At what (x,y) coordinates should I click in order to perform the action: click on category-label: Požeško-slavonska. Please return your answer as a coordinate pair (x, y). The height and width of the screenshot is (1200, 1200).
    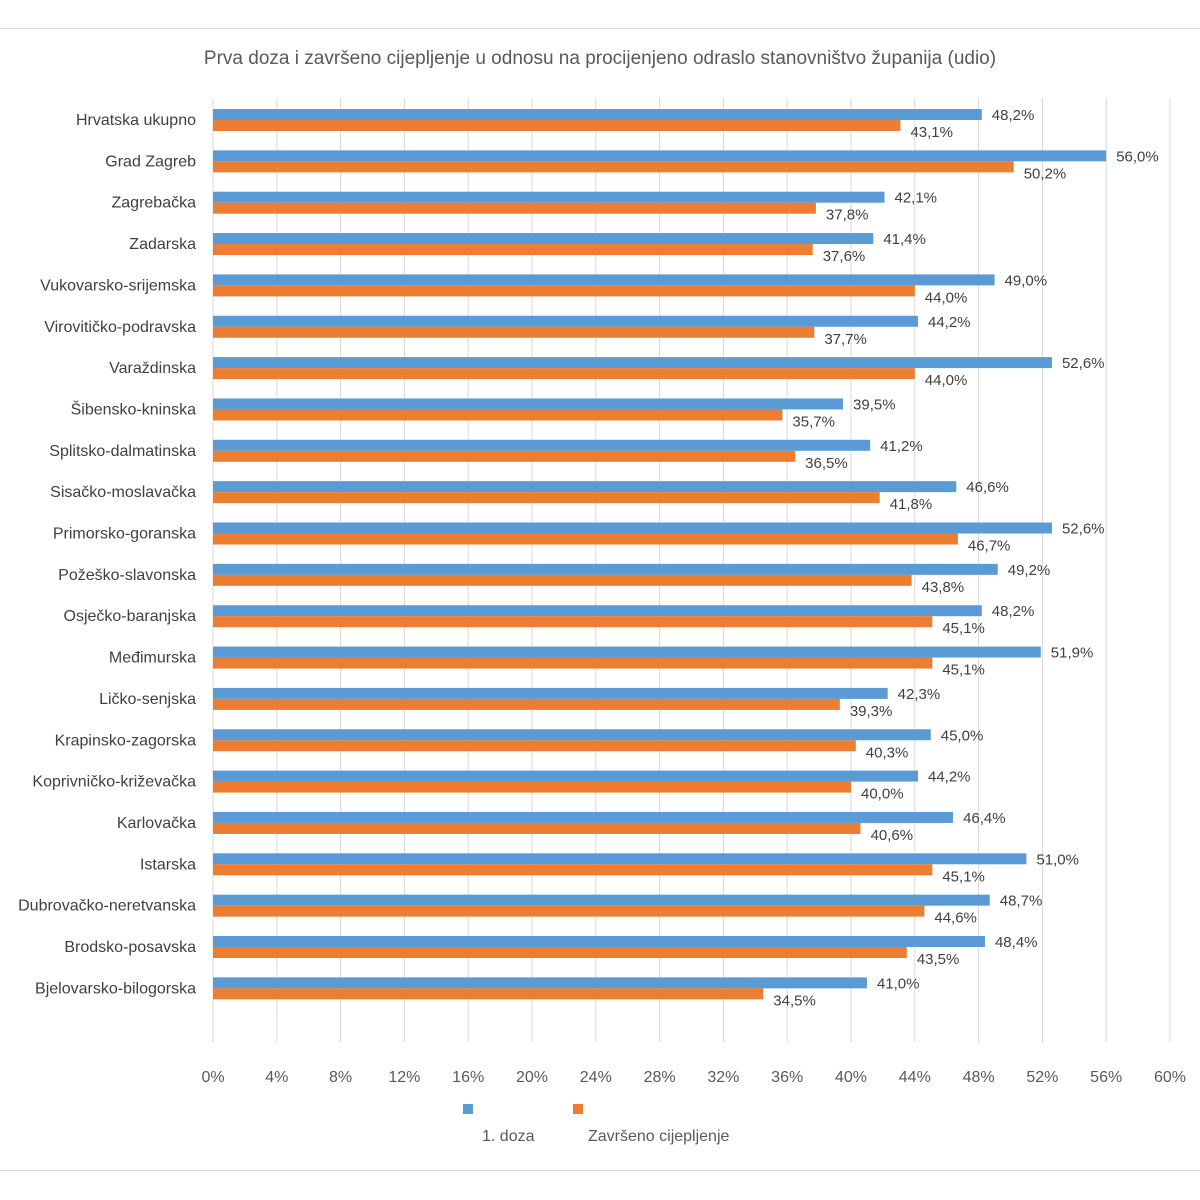
    Looking at the image, I should click on (127, 575).